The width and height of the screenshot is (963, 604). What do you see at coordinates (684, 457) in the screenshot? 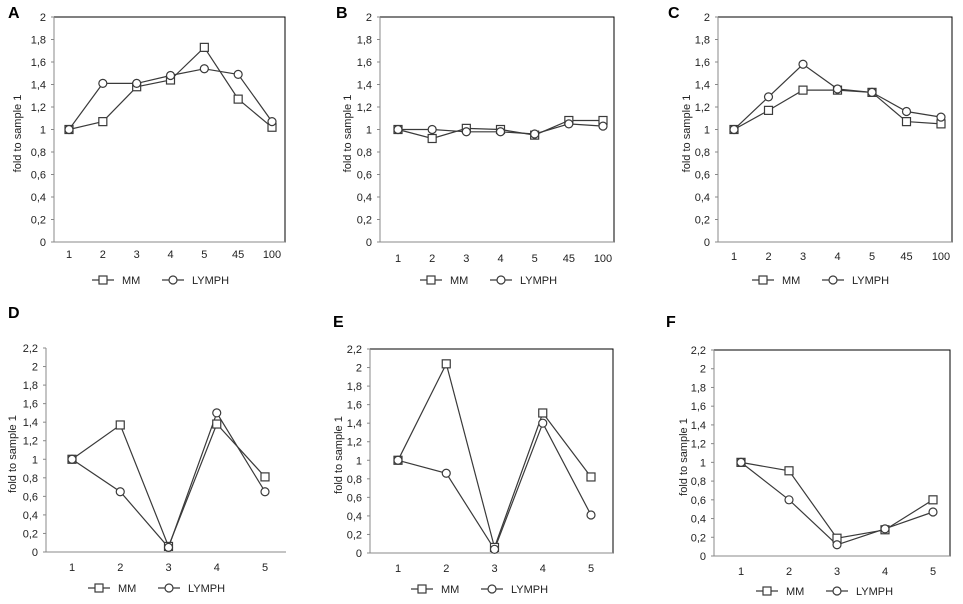
I see `y-axis-title: fold to sample 1` at bounding box center [684, 457].